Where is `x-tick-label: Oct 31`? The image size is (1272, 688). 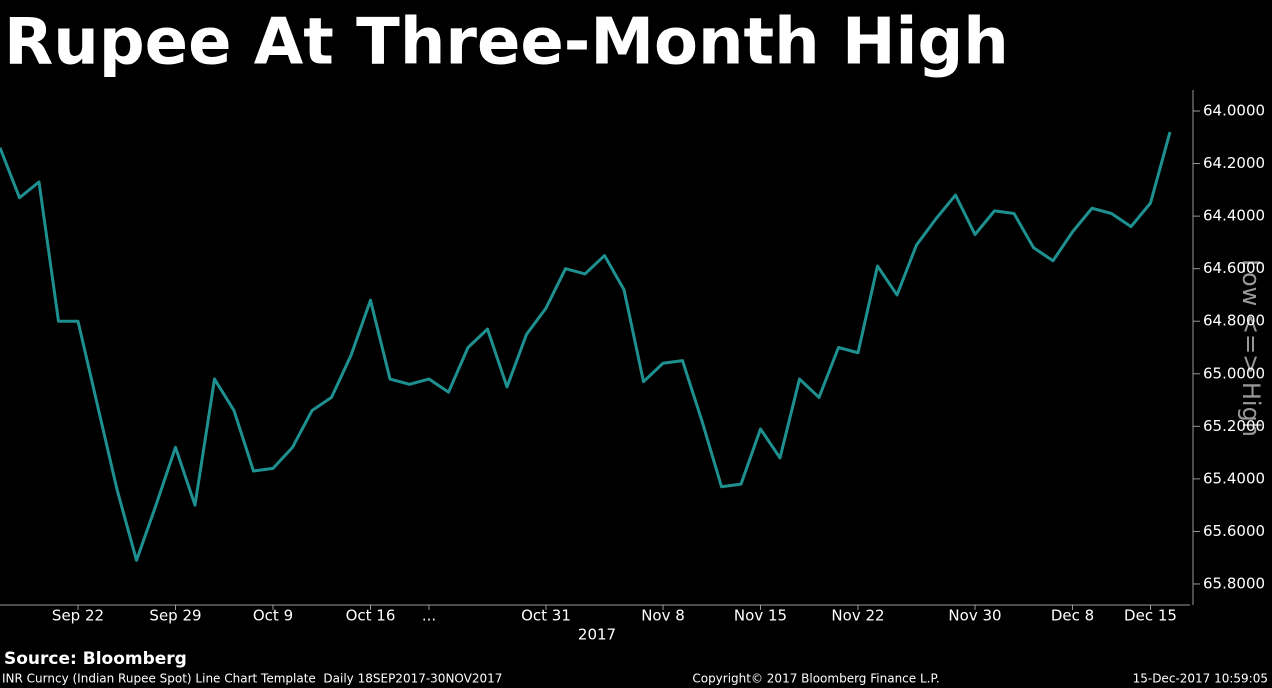 x-tick-label: Oct 31 is located at coordinates (546, 616).